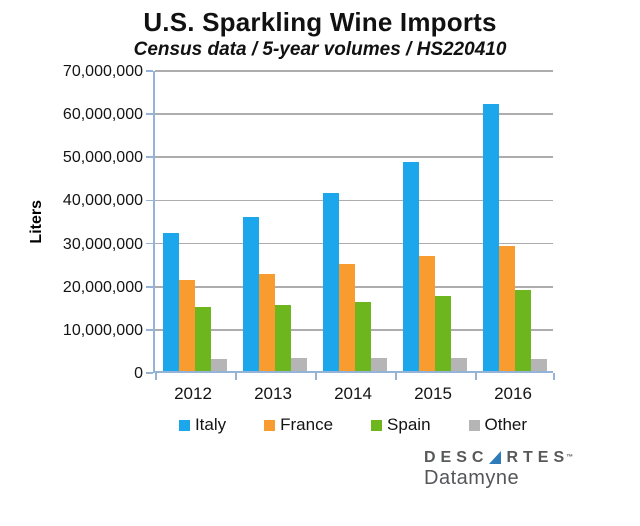  What do you see at coordinates (102, 158) in the screenshot?
I see `y-tick-label: 50,000,000` at bounding box center [102, 158].